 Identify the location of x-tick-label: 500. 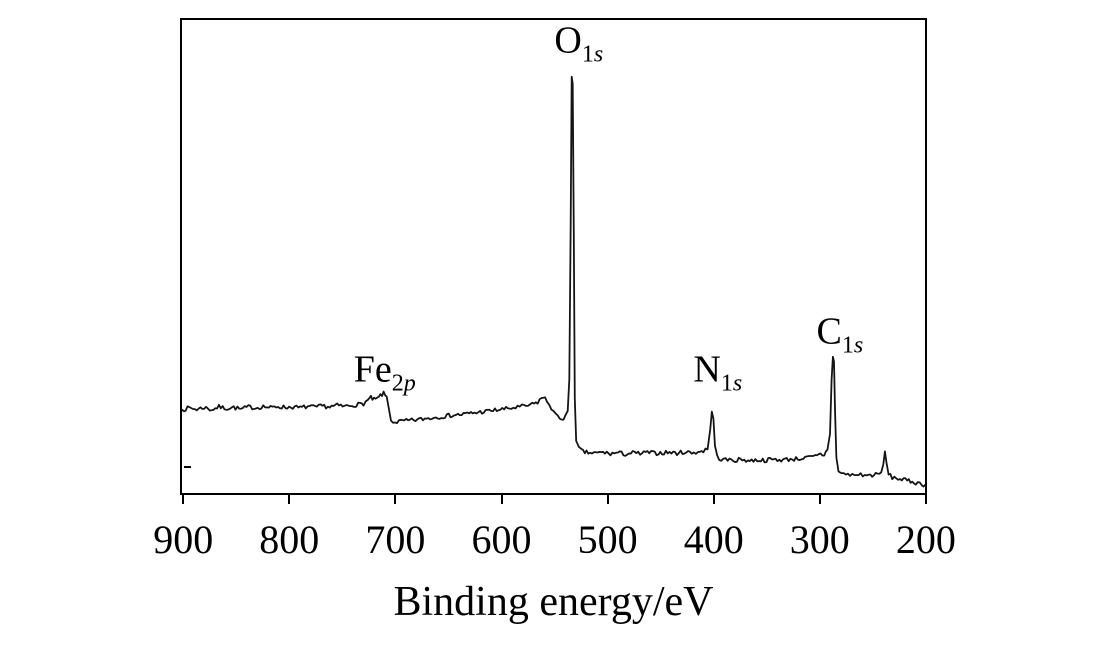
(607, 539).